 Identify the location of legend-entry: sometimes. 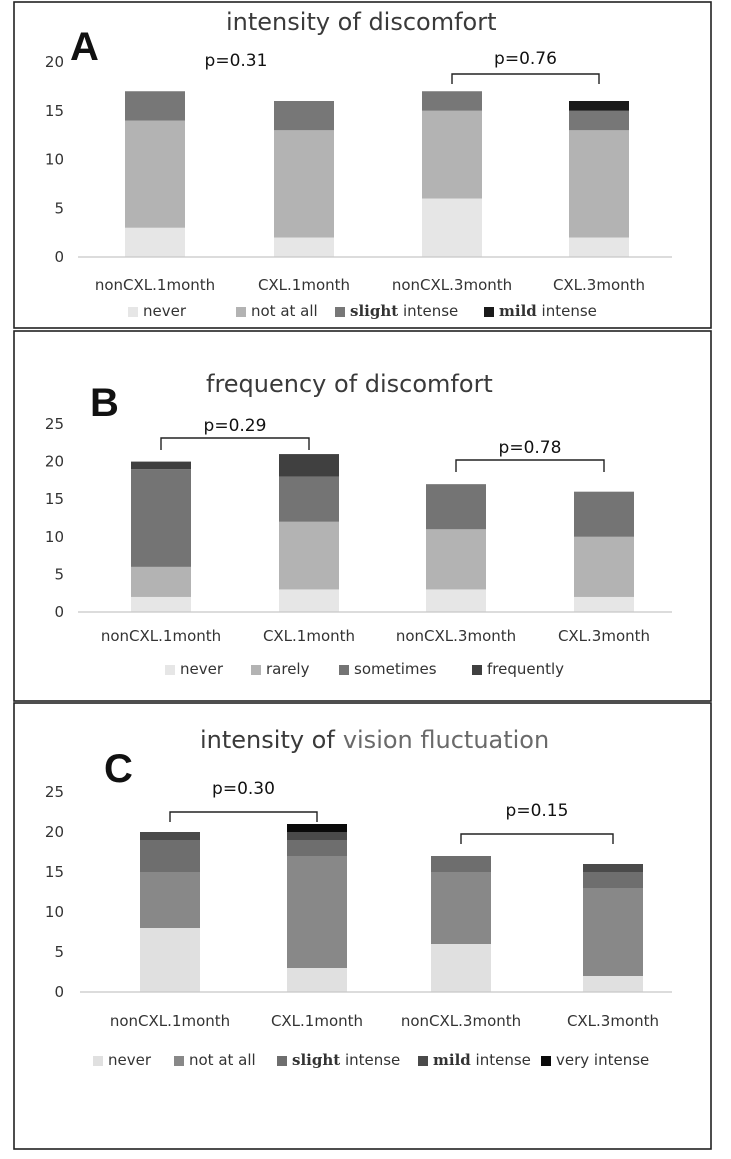
(395, 669).